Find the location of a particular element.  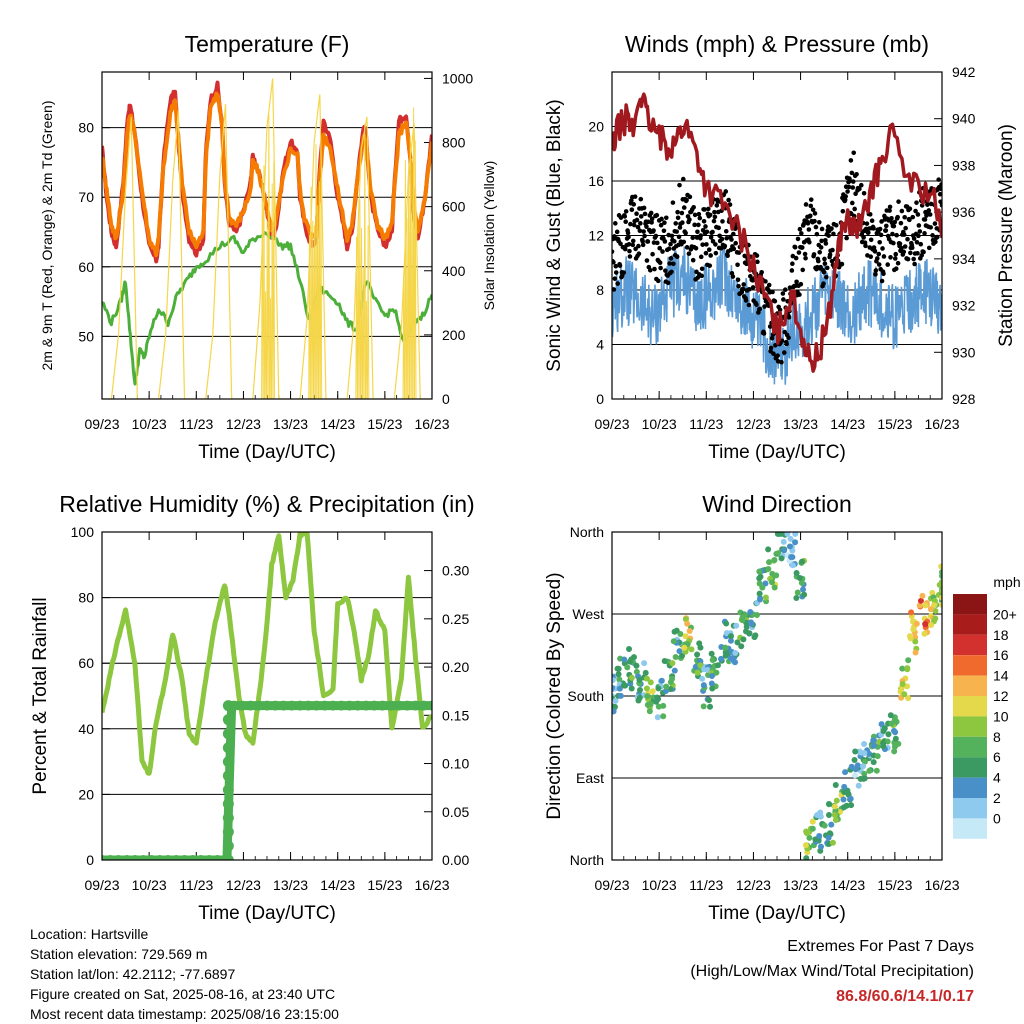

x-tick-label: 15/23 is located at coordinates (384, 424).